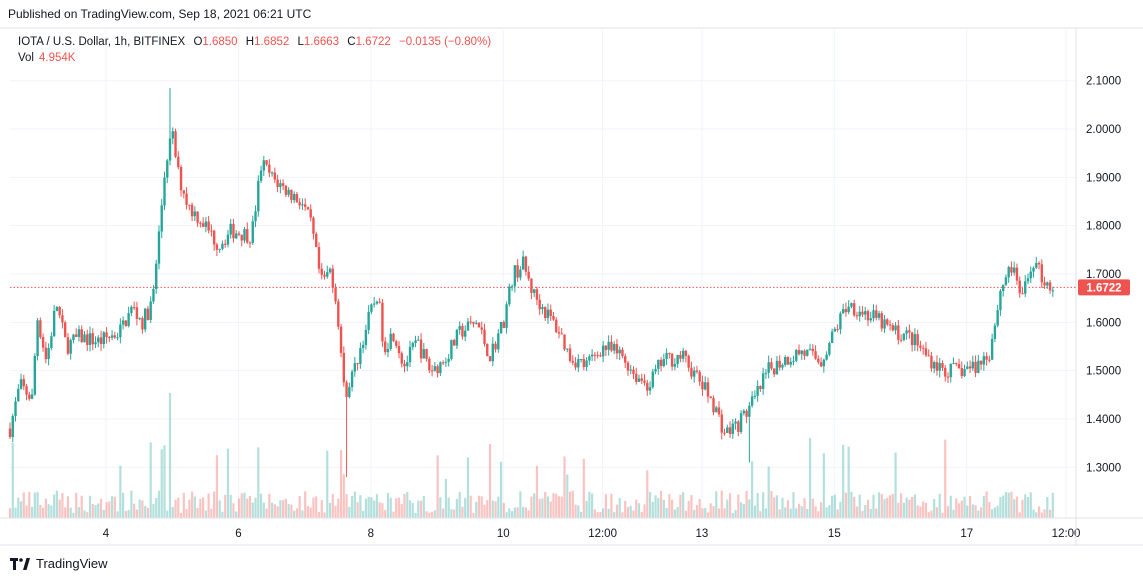  What do you see at coordinates (1103, 323) in the screenshot?
I see `y-tick-label: 1.6000` at bounding box center [1103, 323].